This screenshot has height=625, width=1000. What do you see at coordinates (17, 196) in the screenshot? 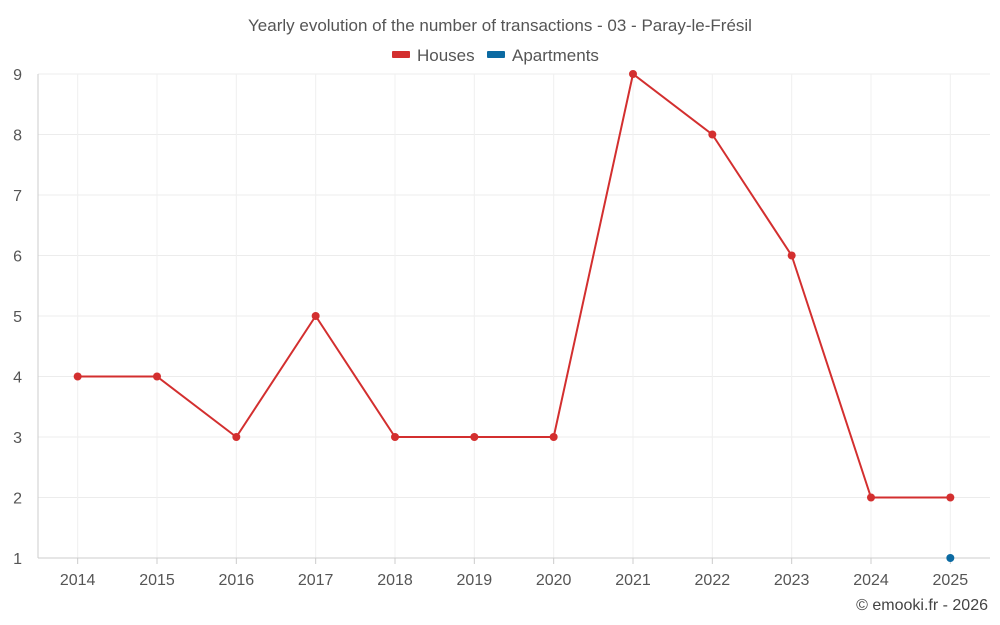
I see `y-tick-label: 7` at bounding box center [17, 196].